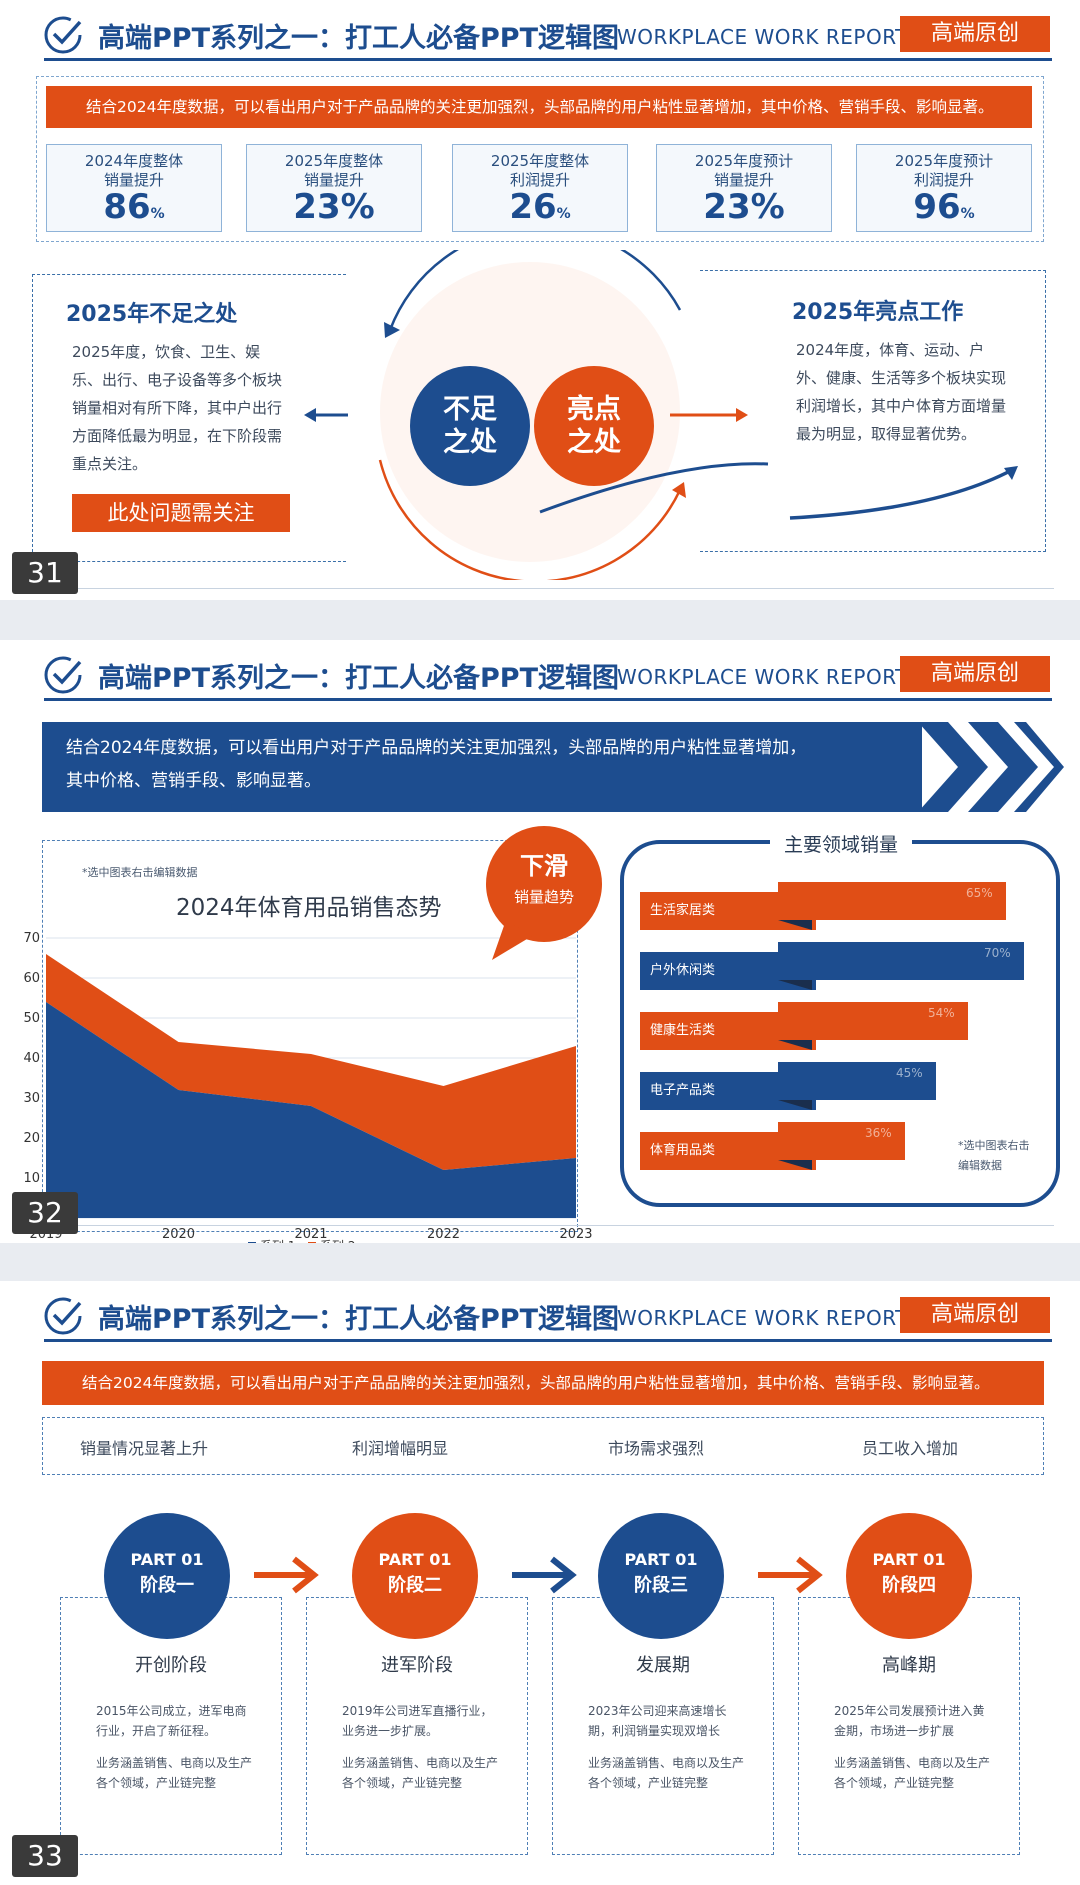  What do you see at coordinates (31, 1018) in the screenshot?
I see `y-tick-label: 50` at bounding box center [31, 1018].